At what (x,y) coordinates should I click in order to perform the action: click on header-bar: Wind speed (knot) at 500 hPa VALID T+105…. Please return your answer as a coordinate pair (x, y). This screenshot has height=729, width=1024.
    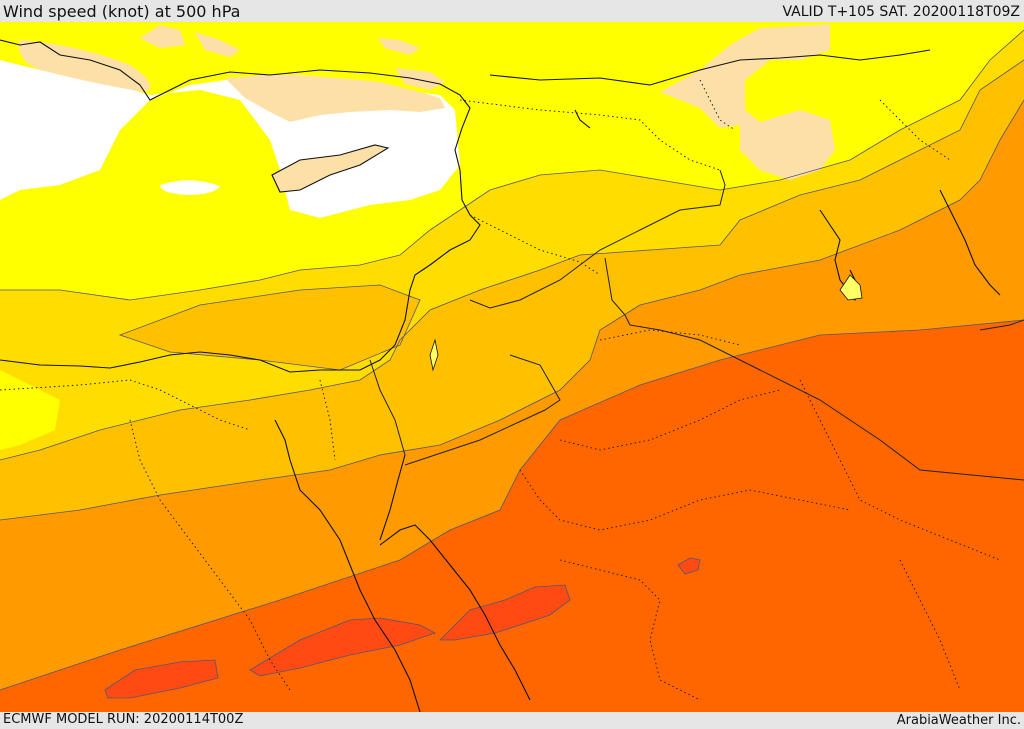
    Looking at the image, I should click on (512, 11).